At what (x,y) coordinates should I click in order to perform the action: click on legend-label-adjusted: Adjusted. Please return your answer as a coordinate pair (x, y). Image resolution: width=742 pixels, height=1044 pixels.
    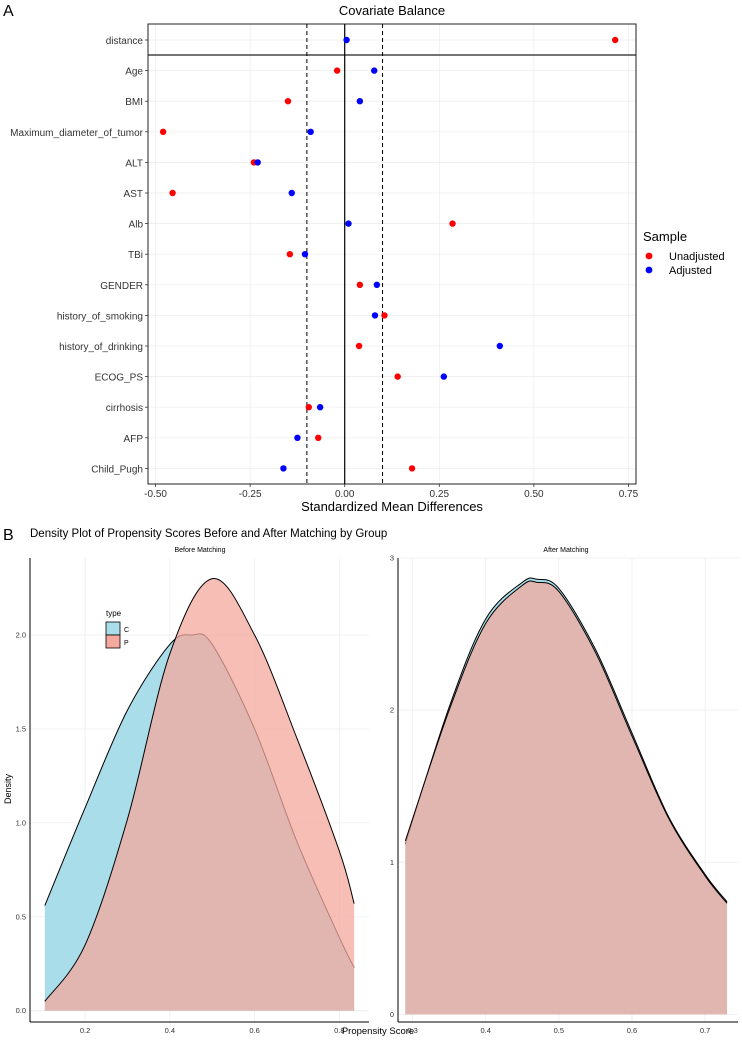
    Looking at the image, I should click on (690, 271).